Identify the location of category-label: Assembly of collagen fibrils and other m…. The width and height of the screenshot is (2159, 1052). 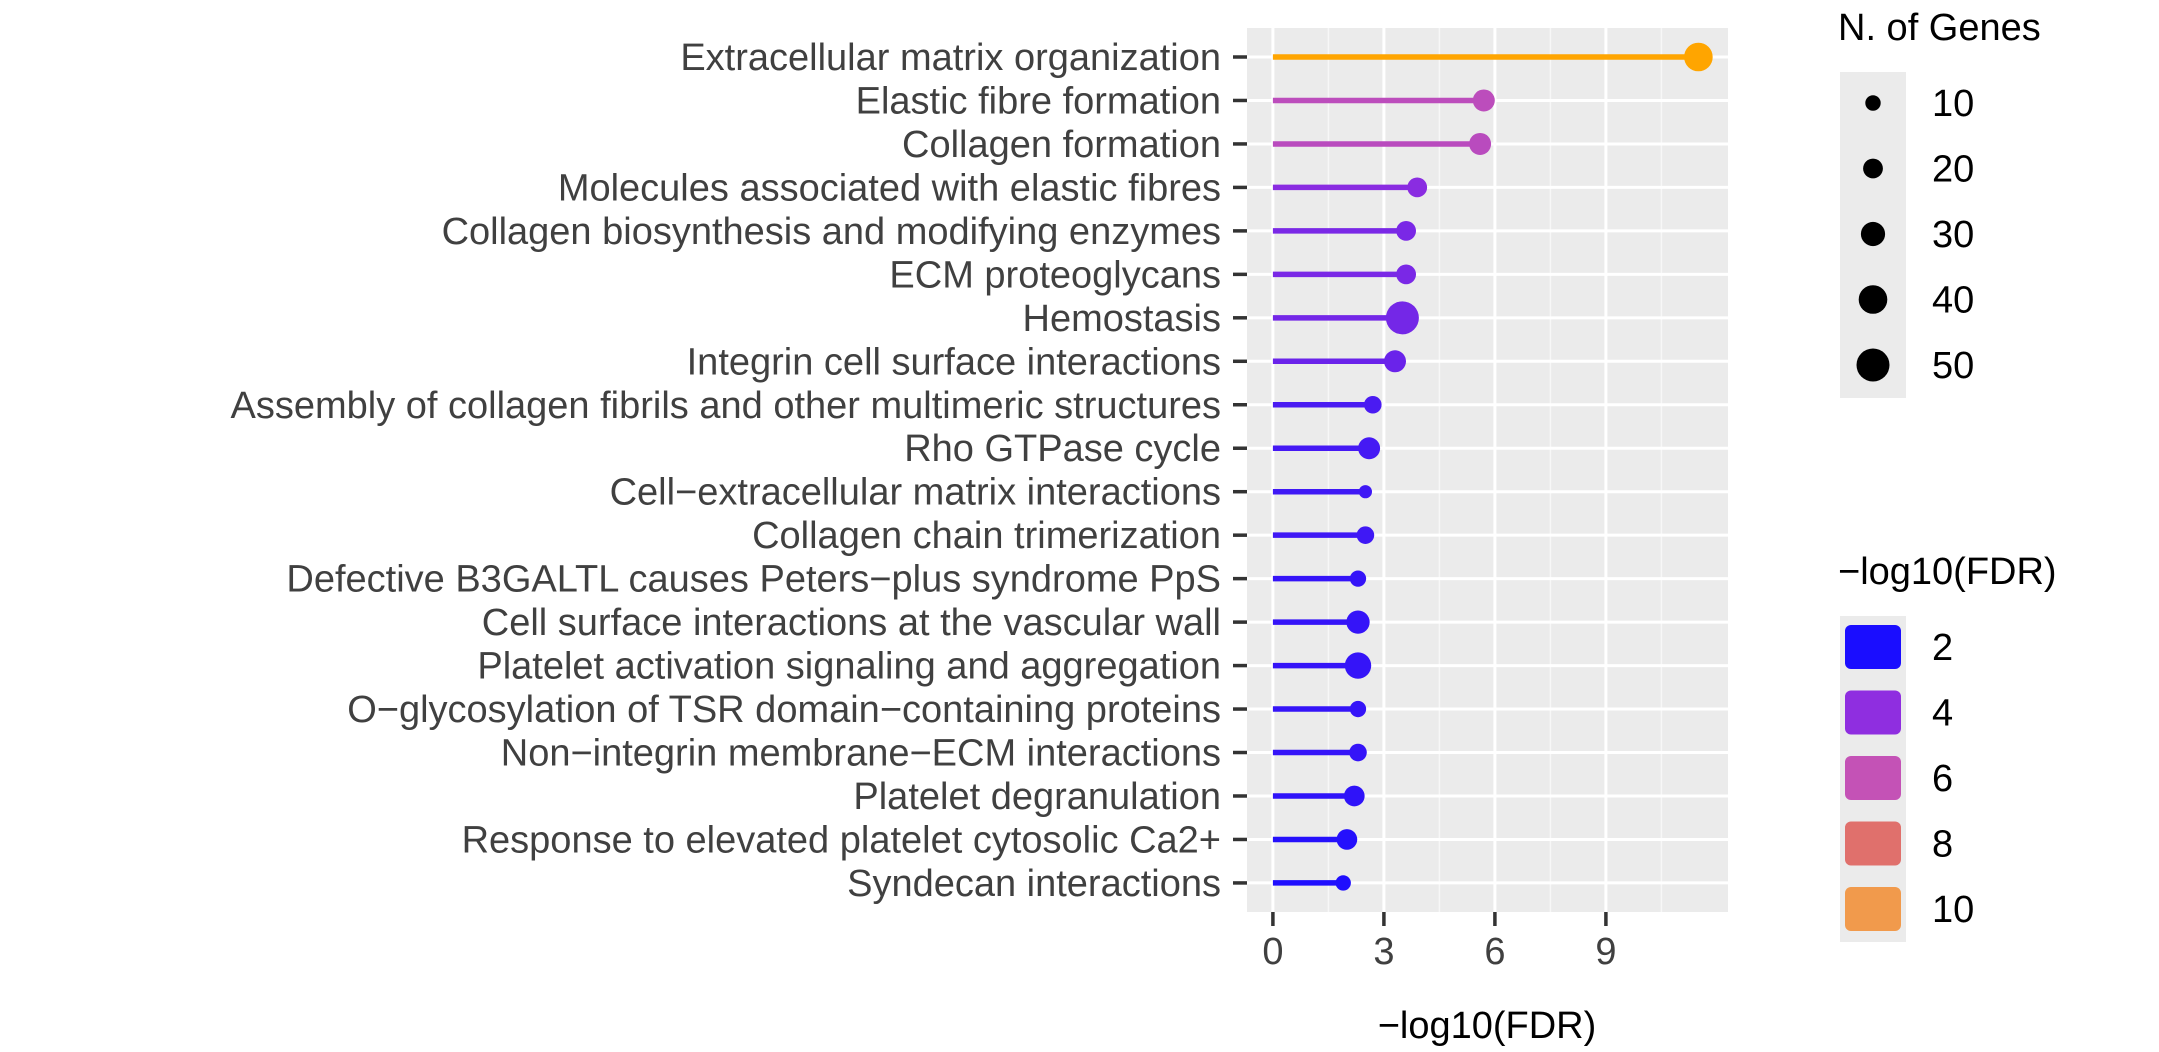
(726, 406).